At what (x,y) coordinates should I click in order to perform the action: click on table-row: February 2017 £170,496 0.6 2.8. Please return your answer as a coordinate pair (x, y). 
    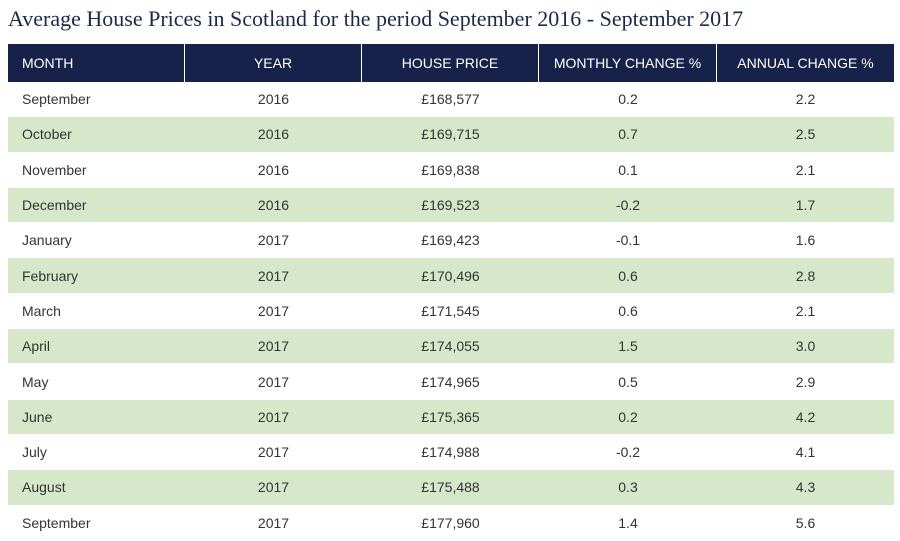
    Looking at the image, I should click on (451, 276).